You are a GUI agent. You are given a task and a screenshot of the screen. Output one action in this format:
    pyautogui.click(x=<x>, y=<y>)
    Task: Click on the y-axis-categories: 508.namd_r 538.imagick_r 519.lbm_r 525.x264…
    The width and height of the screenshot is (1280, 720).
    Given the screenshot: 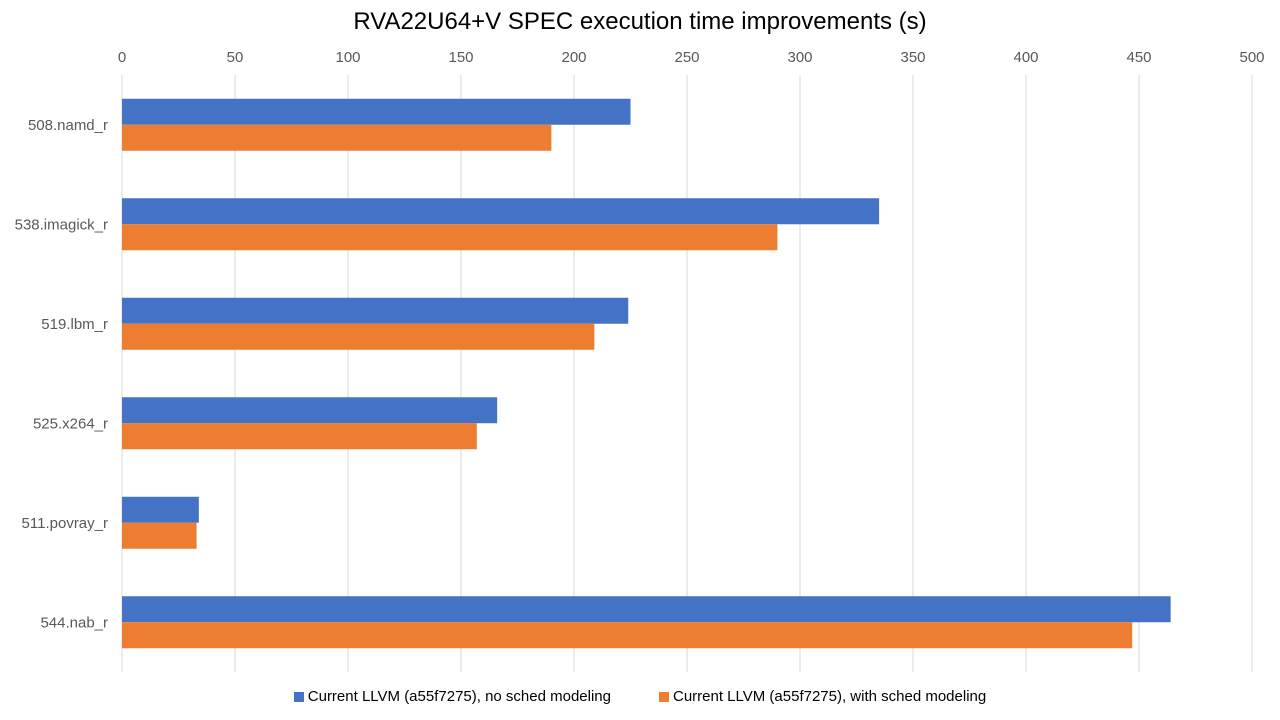 What is the action you would take?
    pyautogui.click(x=61, y=374)
    